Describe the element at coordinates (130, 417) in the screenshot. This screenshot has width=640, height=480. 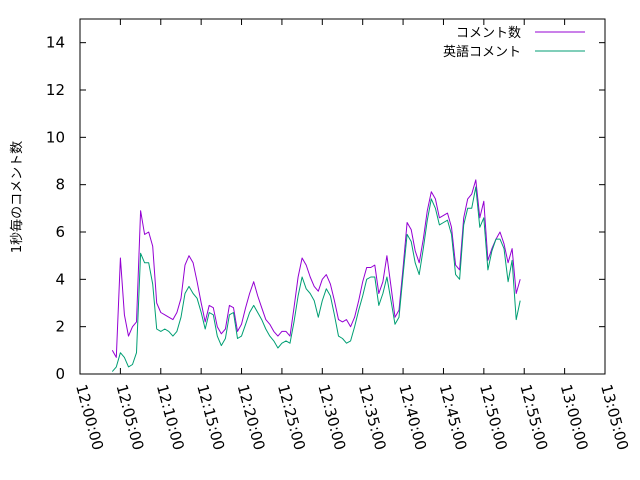
I see `x-tick-label: 12:05:00` at that location.